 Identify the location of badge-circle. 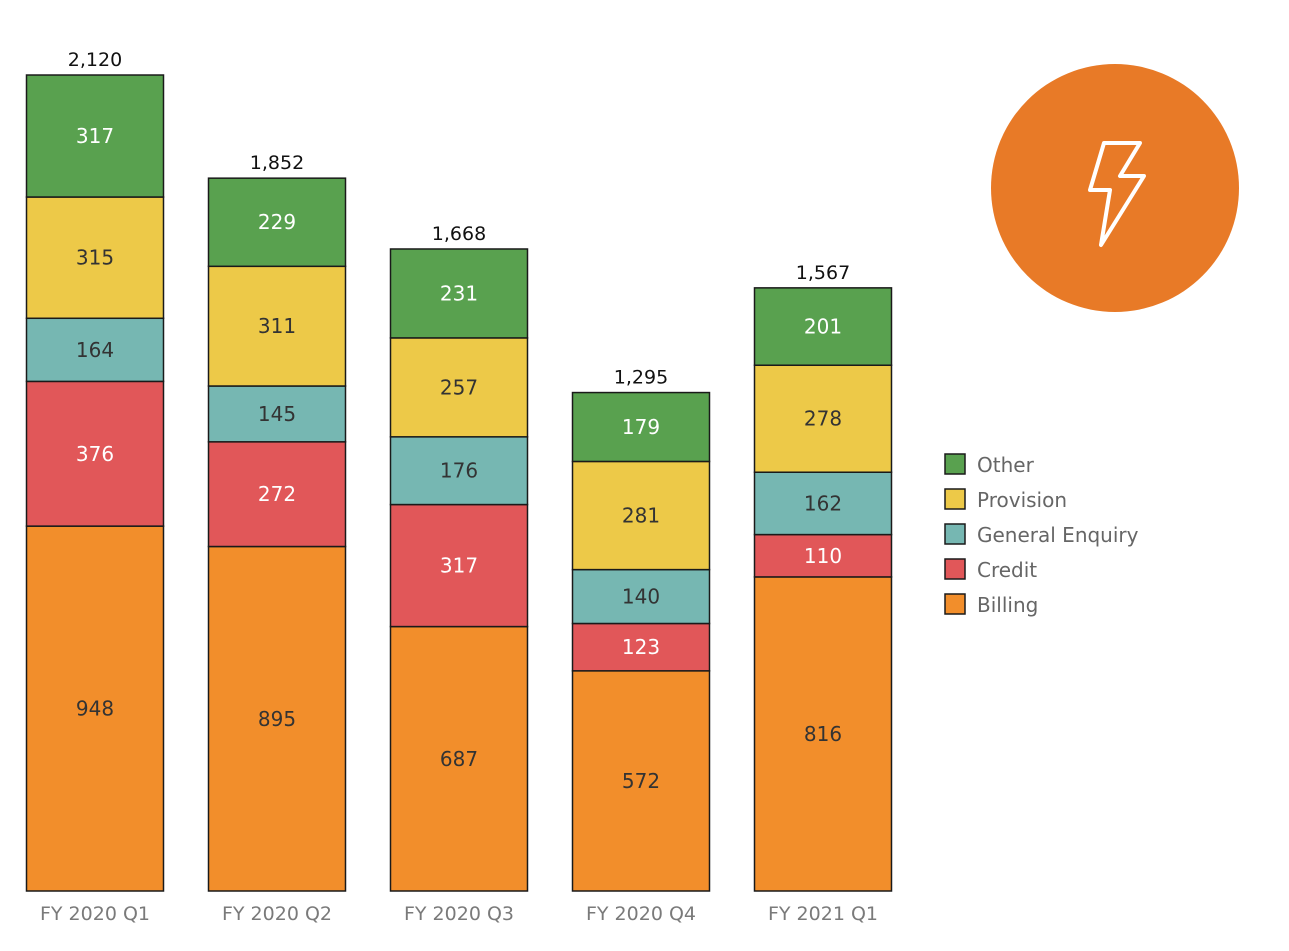
(1115, 188).